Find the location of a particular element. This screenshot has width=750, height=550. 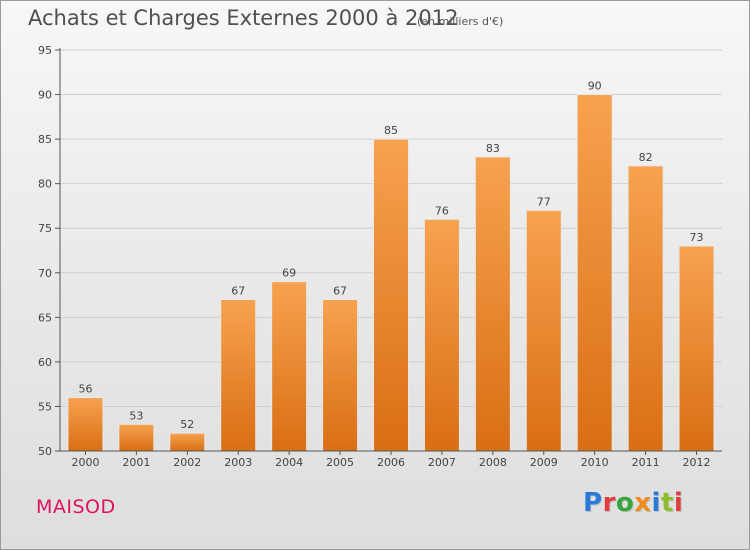

y-tick-label: 65 is located at coordinates (45, 317).